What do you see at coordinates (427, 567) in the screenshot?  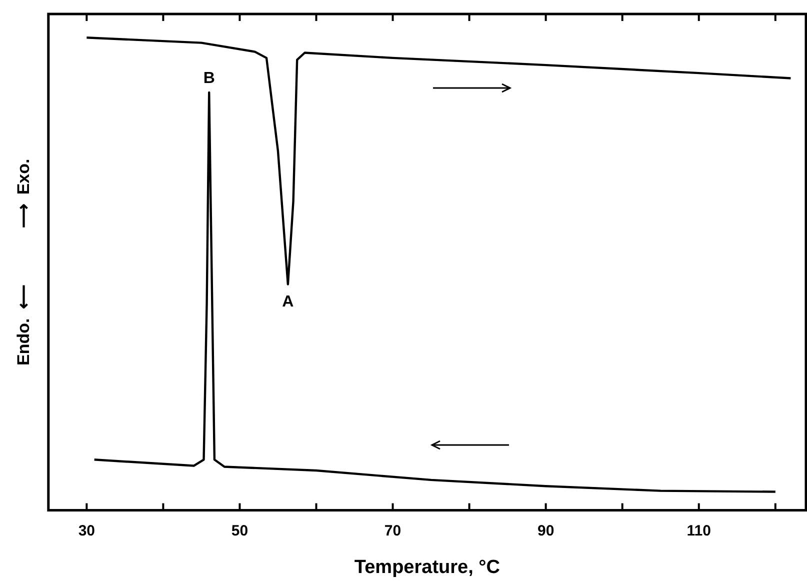 I see `x-axis-title: Temperature, °C` at bounding box center [427, 567].